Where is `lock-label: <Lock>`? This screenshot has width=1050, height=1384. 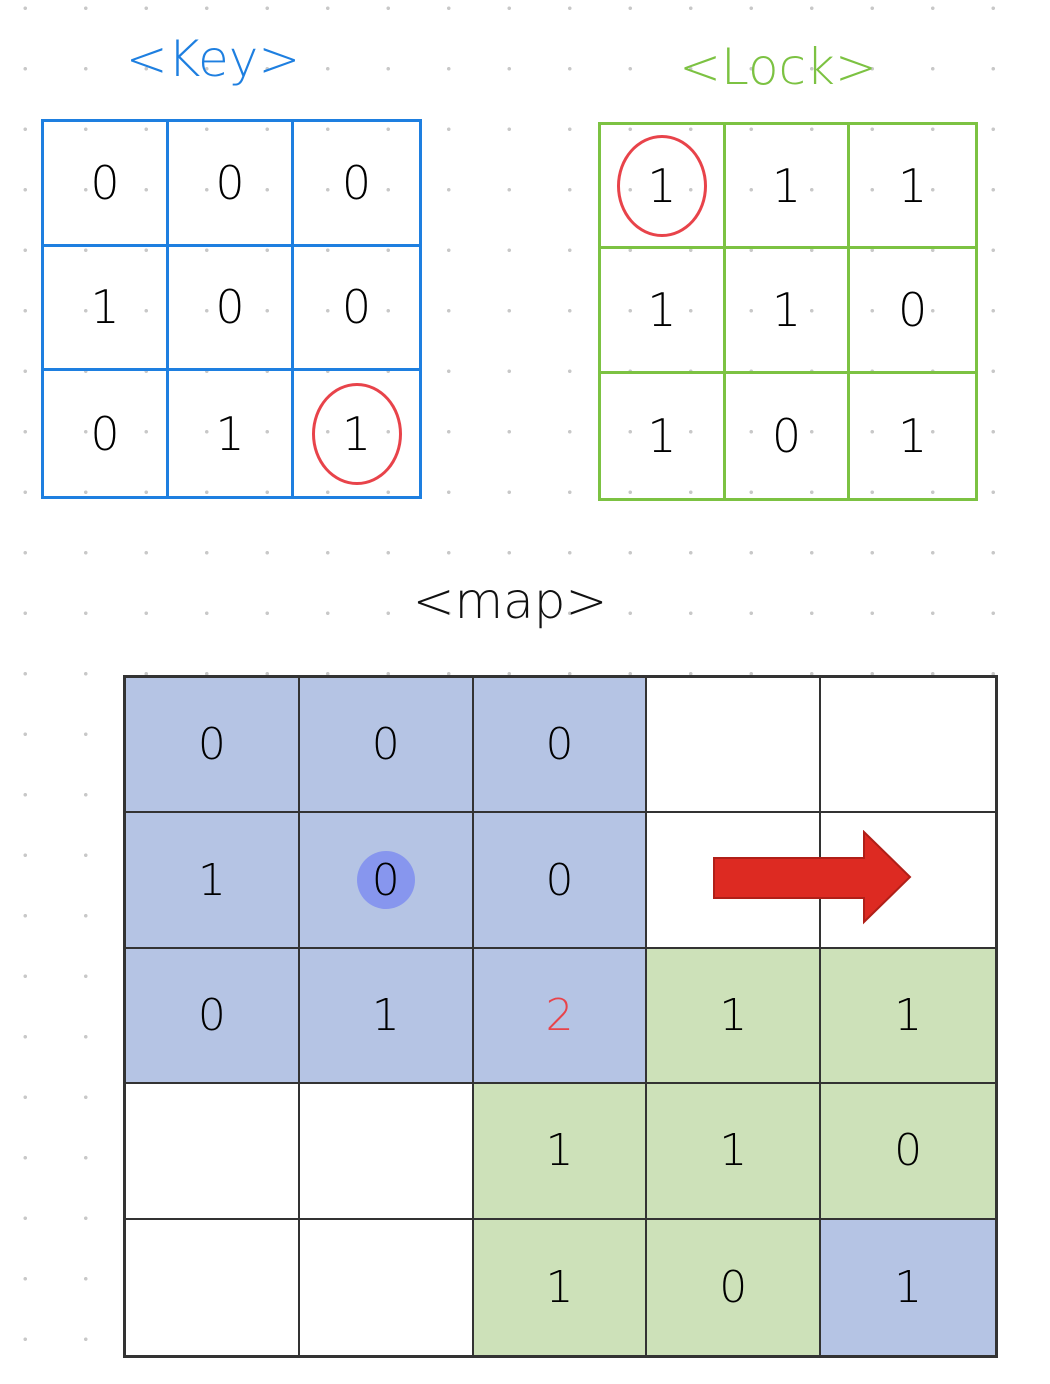 lock-label: <Lock> is located at coordinates (778, 67).